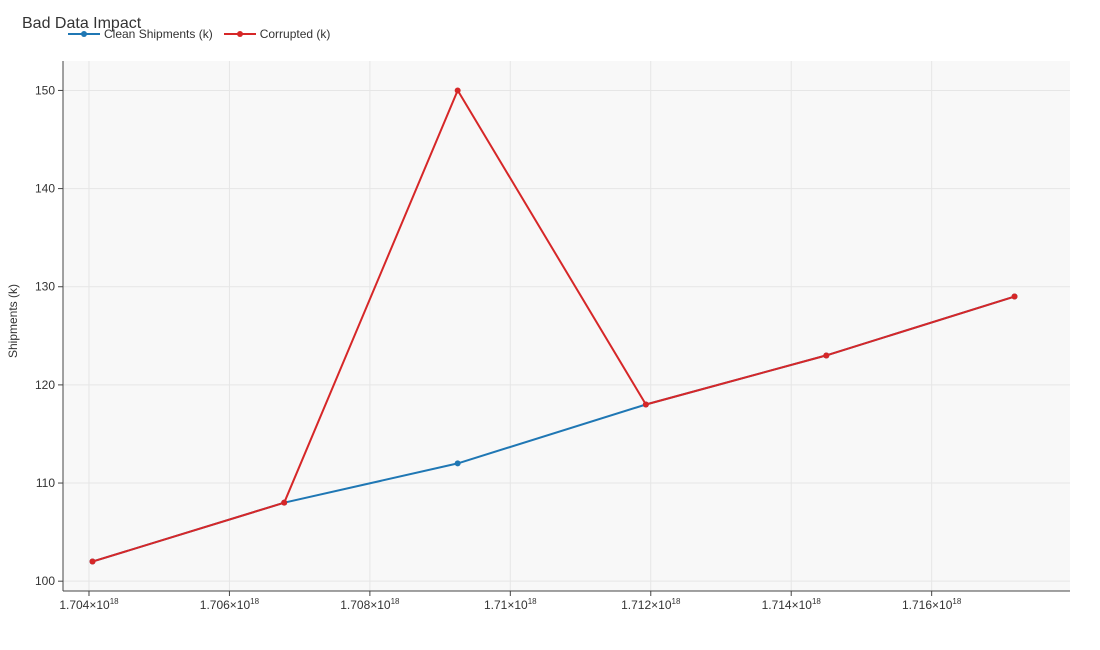 The image size is (1100, 650). What do you see at coordinates (932, 604) in the screenshot?
I see `x-tick-label: 1.716×10¹⁸` at bounding box center [932, 604].